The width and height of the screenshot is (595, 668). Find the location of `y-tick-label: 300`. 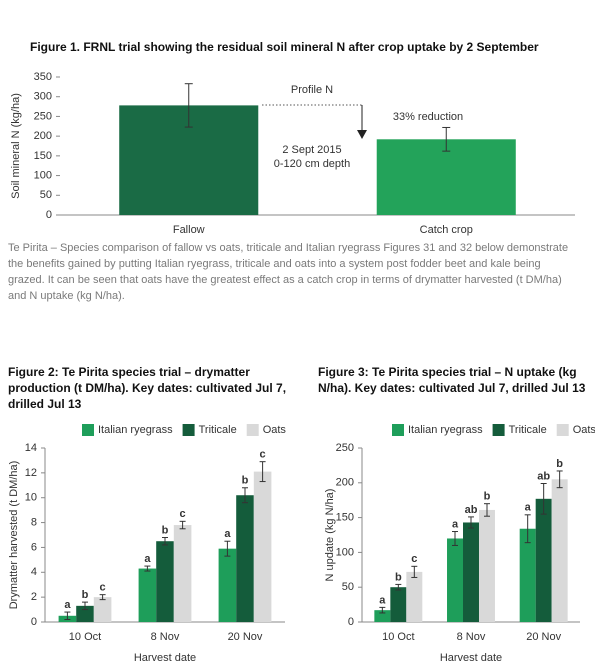

y-tick-label: 300 is located at coordinates (43, 97).